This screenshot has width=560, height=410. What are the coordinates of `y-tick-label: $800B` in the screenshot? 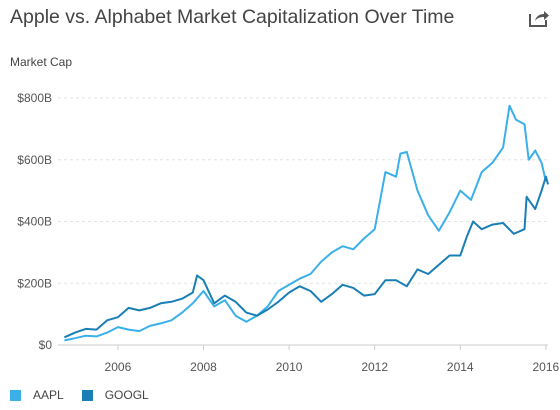 It's located at (34, 98).